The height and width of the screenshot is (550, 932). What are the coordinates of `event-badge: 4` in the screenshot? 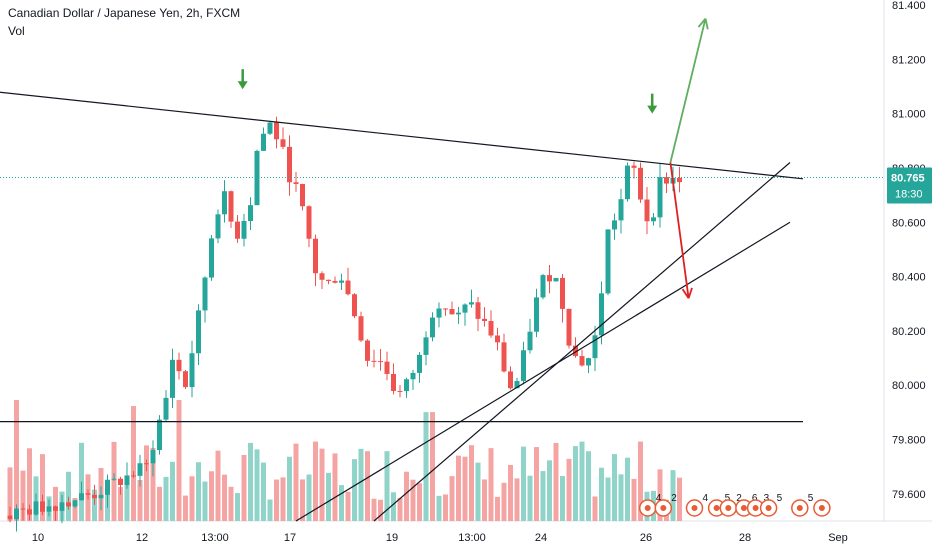 It's located at (697, 505).